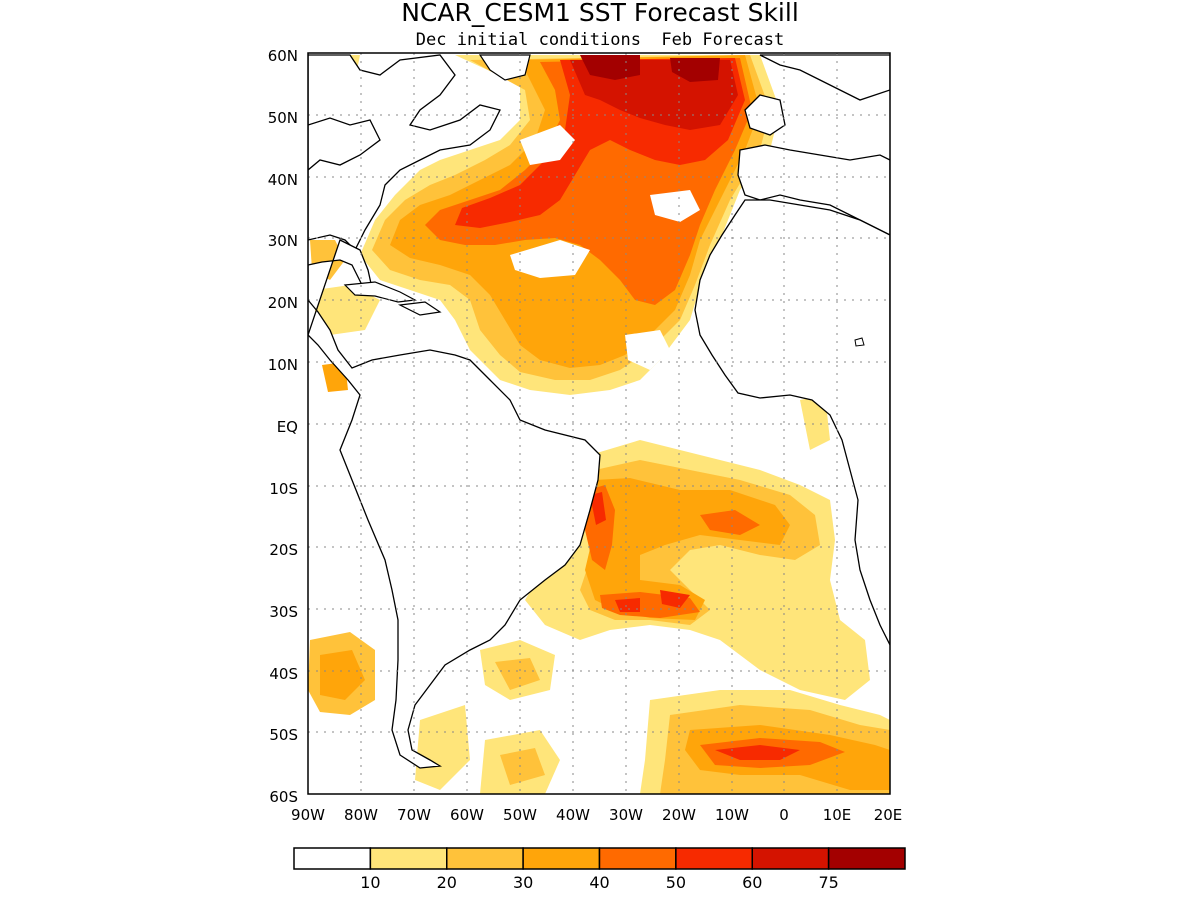  I want to click on colorbar-label: 10, so click(370, 882).